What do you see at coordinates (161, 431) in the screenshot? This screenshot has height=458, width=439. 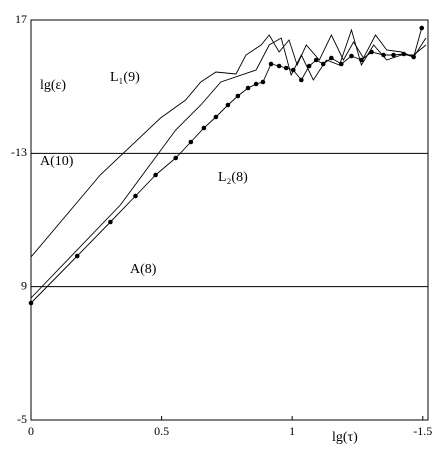 I see `x-tick-label: 0.5` at bounding box center [161, 431].